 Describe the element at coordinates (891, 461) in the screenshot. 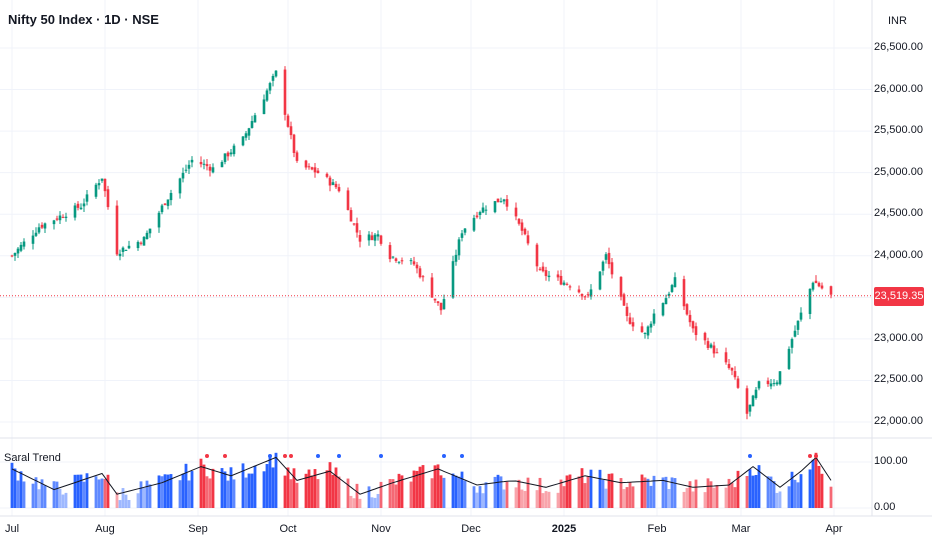

I see `oscillator-tick-label: 100.00` at that location.